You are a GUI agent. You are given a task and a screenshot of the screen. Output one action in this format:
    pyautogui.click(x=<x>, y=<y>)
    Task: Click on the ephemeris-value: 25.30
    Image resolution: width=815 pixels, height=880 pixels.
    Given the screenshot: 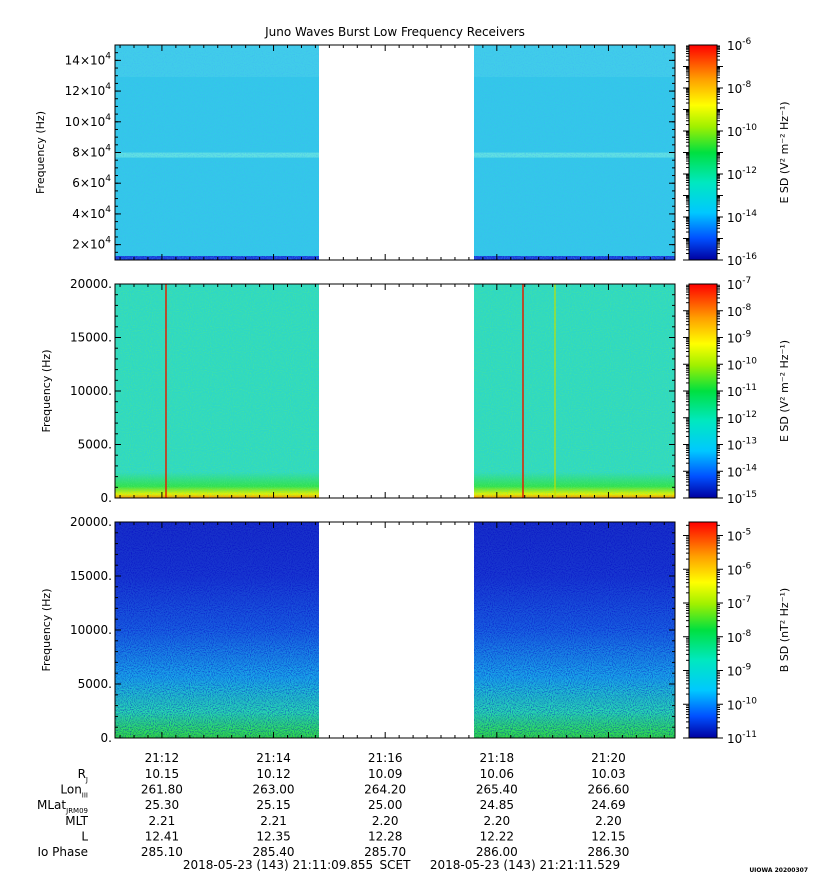 What is the action you would take?
    pyautogui.click(x=162, y=805)
    